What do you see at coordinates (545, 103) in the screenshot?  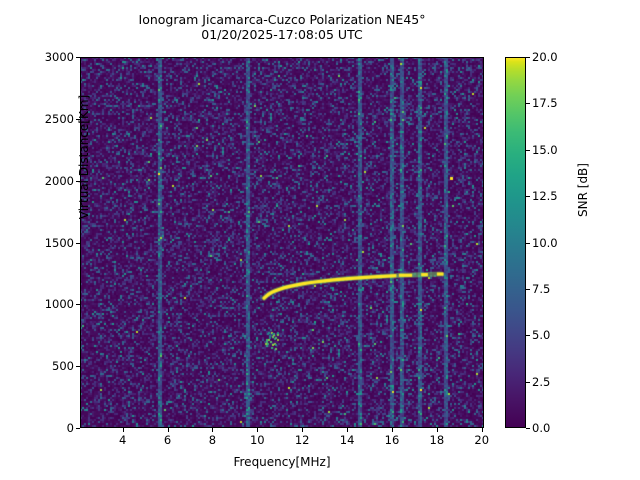 I see `colorbar-tick-label: 17.5` at bounding box center [545, 103].